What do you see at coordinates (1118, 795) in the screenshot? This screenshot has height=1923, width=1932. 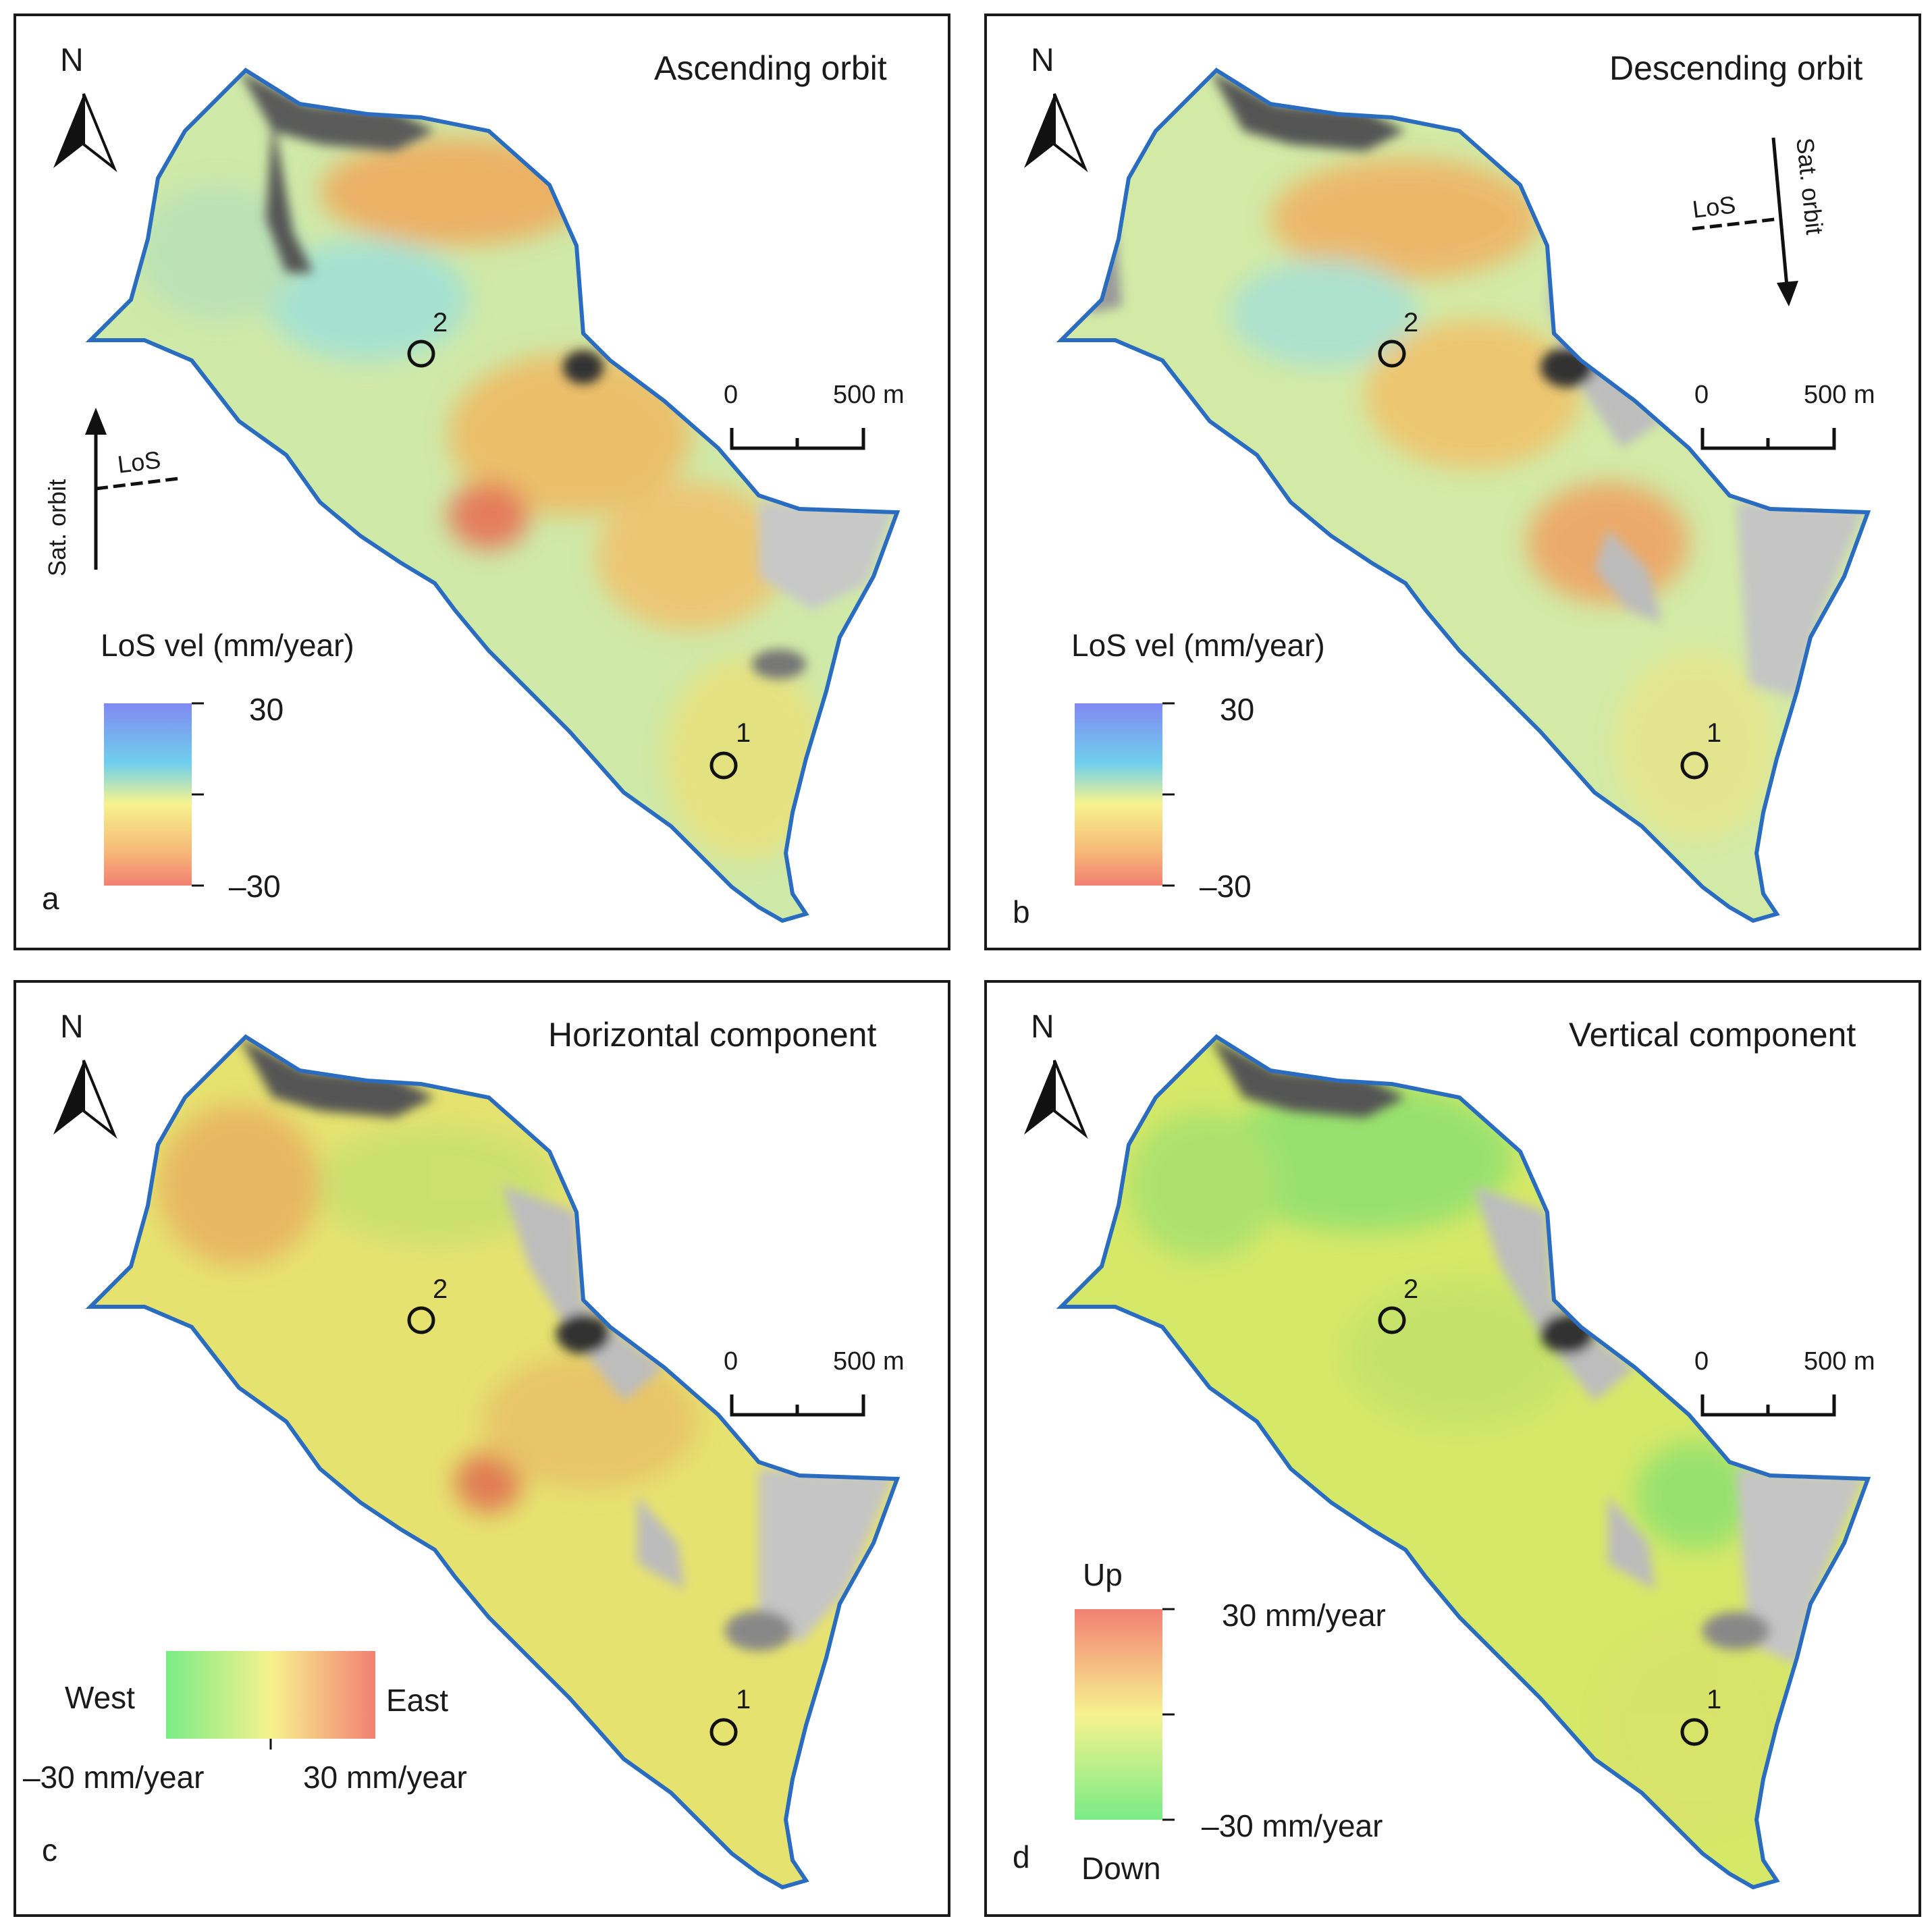 I see `legend-colorbar-b` at bounding box center [1118, 795].